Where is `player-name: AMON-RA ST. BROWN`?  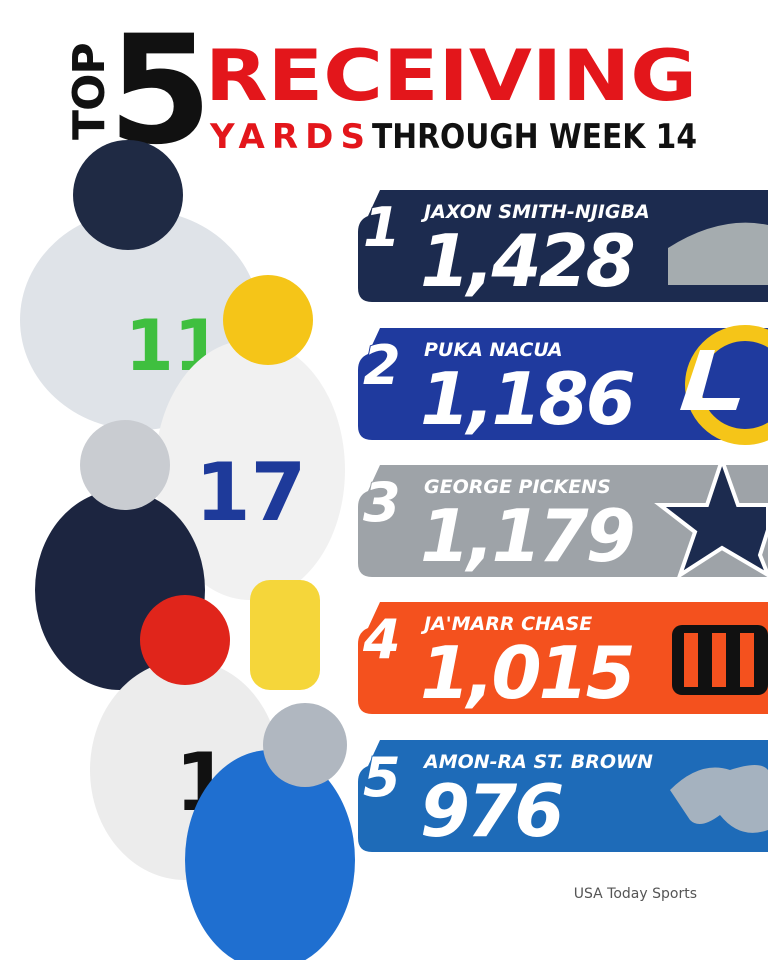 player-name: AMON-RA ST. BROWN is located at coordinates (537, 762).